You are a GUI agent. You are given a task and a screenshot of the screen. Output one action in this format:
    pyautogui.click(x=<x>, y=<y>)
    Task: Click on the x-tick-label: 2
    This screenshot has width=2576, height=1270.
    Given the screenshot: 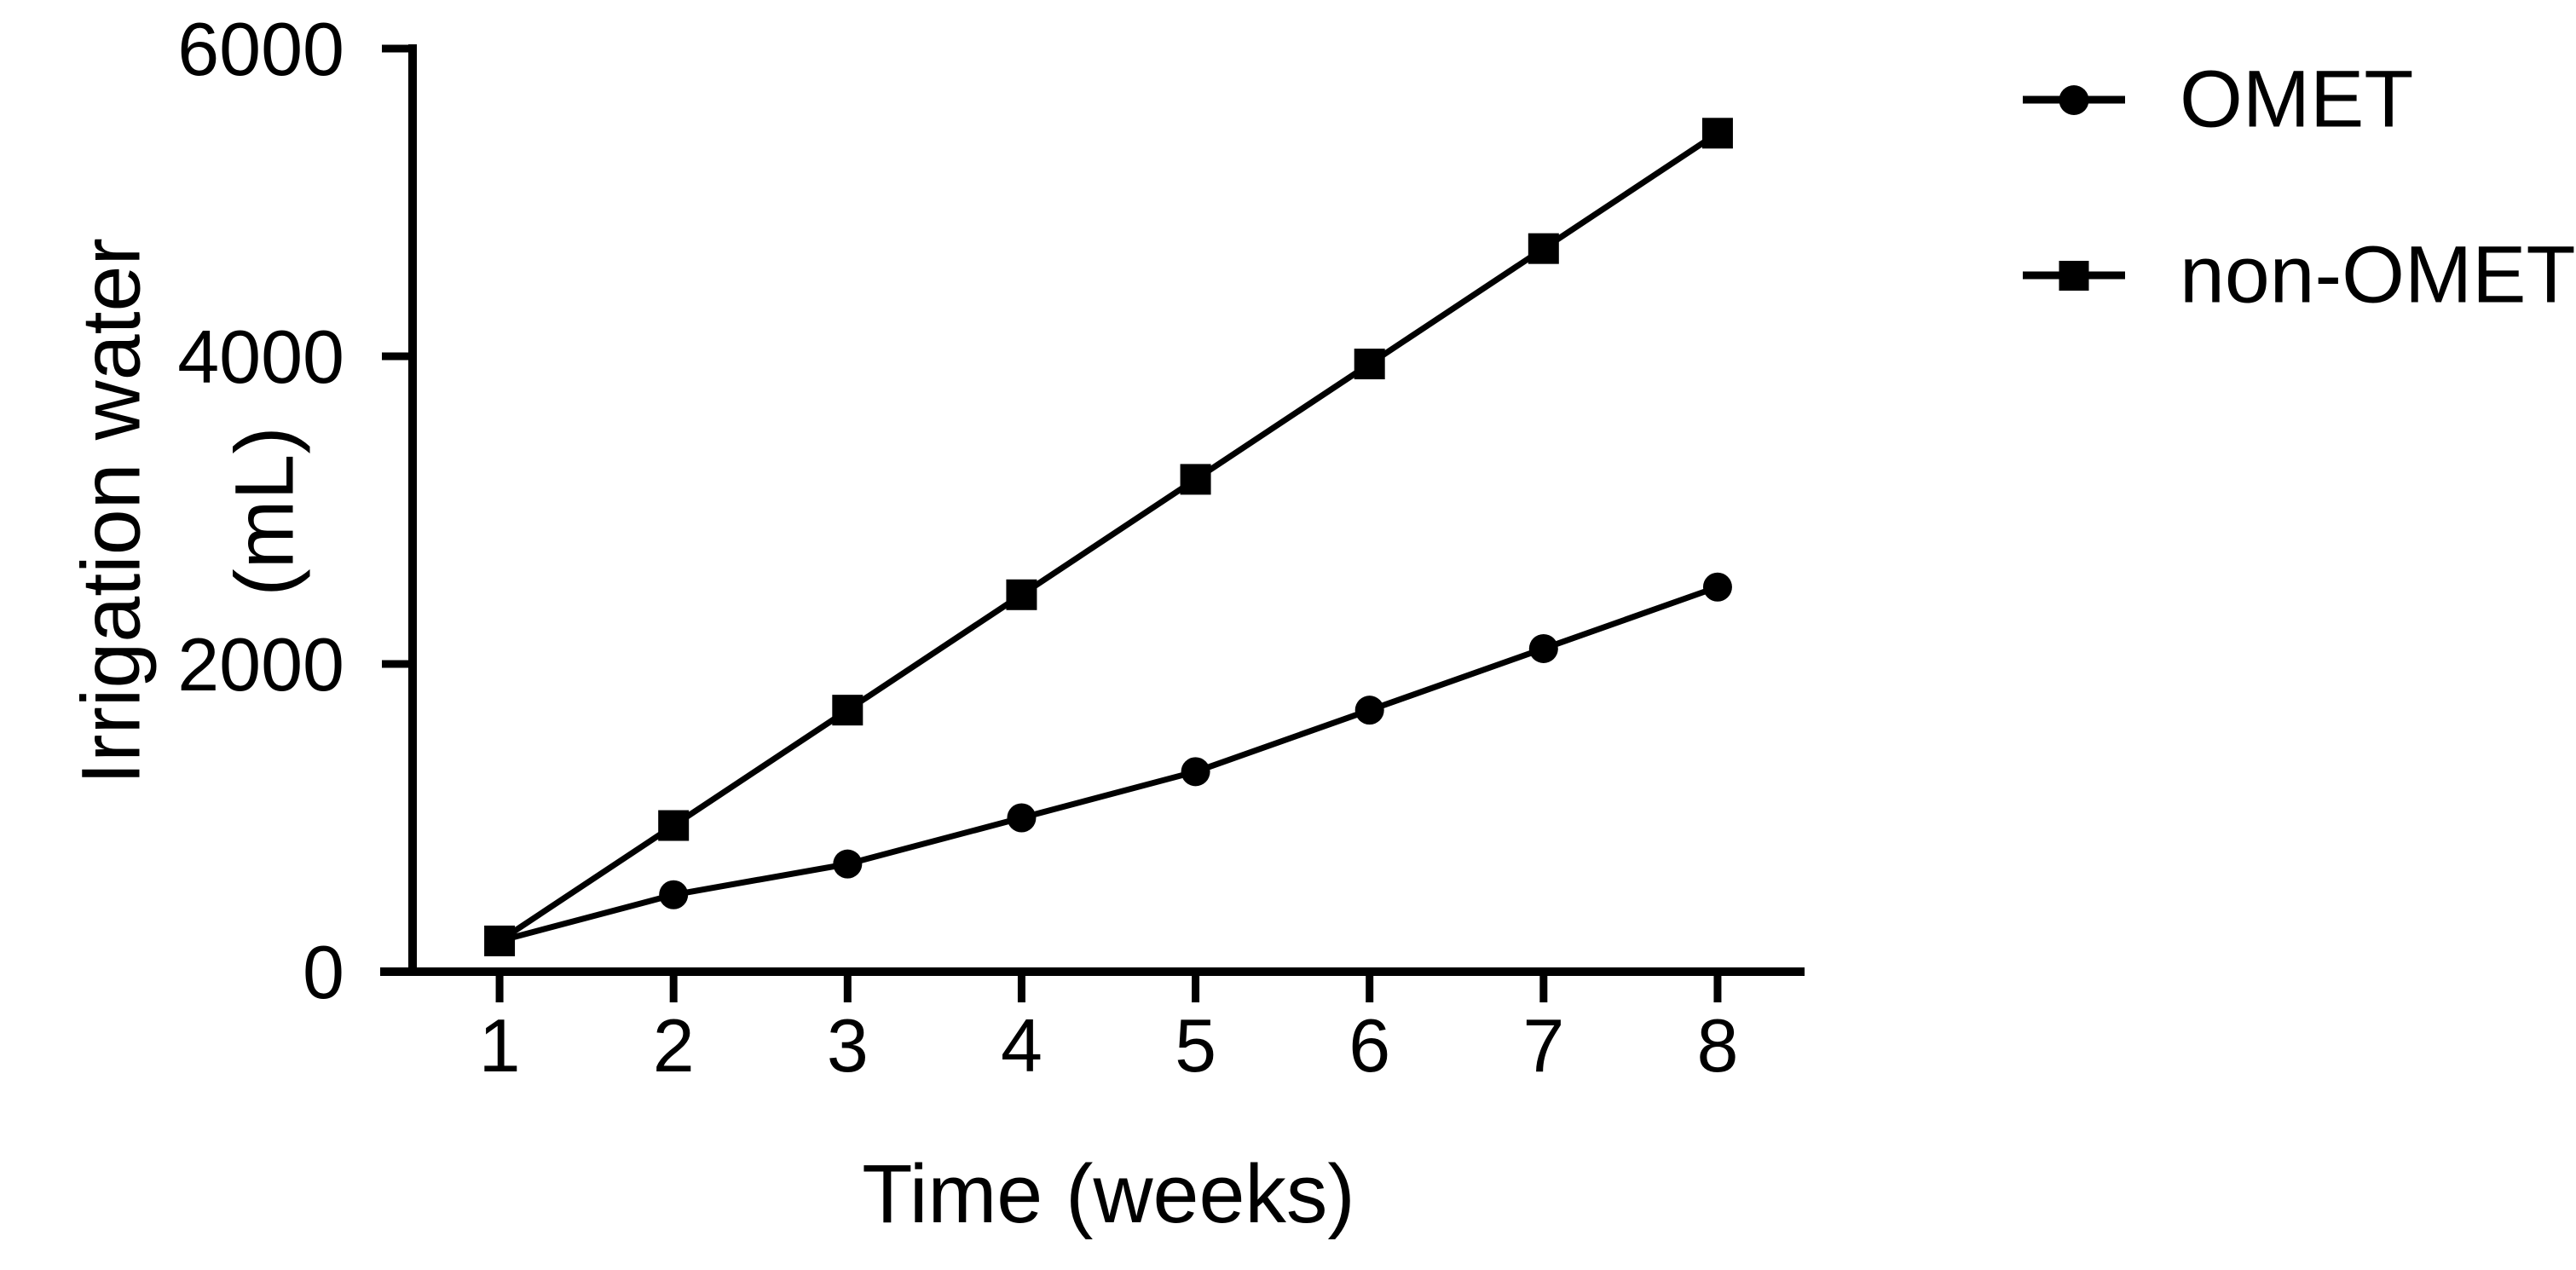 What is the action you would take?
    pyautogui.click(x=674, y=1045)
    